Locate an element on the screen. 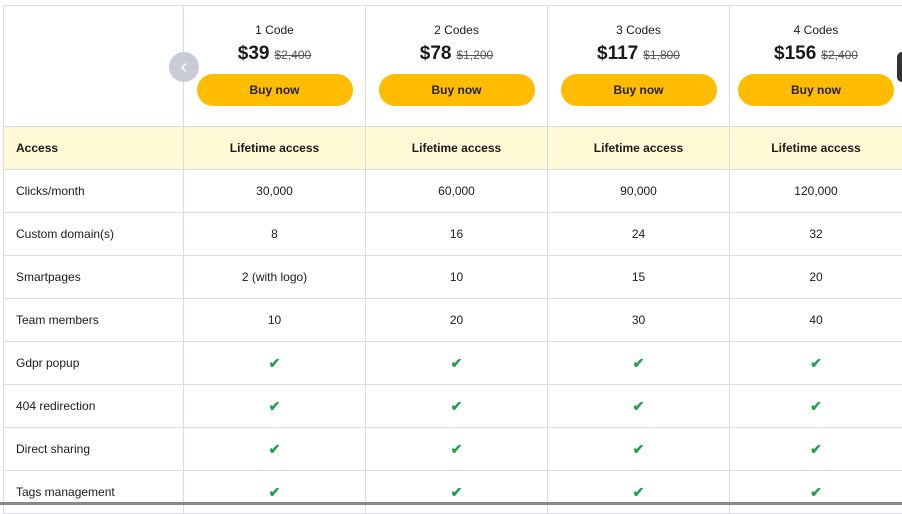  table-row: 404 redirection ✔ ✔ ✔ ✔ is located at coordinates (452, 406).